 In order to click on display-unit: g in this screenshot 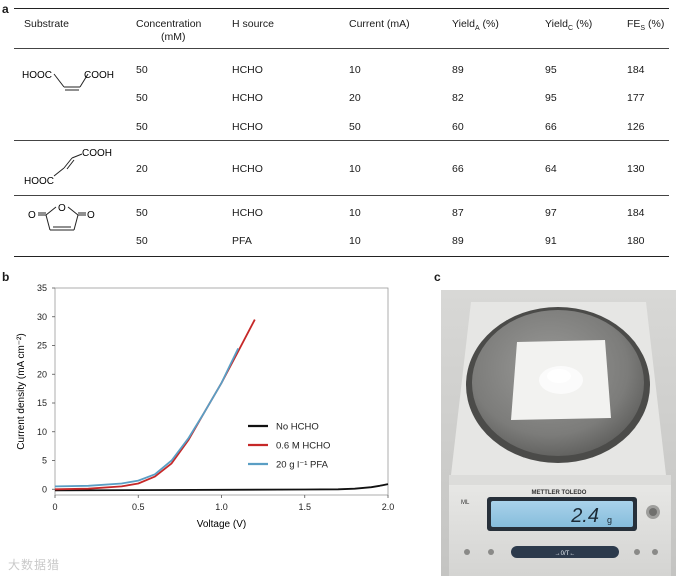, I will do `click(609, 520)`.